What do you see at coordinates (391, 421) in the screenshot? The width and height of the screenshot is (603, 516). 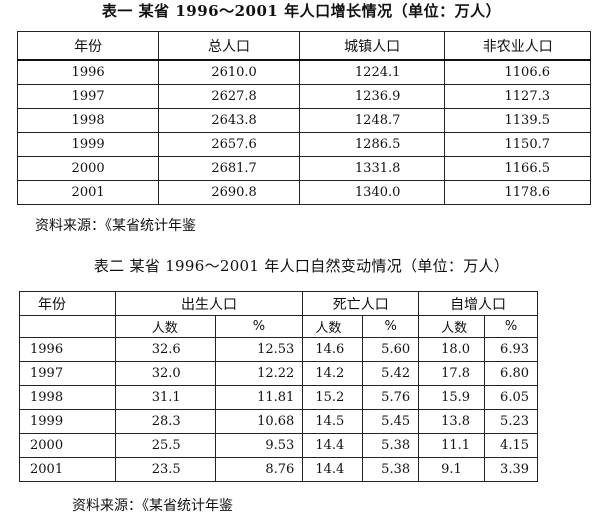 I see `table2-cell-deaths-pct: 5.45` at bounding box center [391, 421].